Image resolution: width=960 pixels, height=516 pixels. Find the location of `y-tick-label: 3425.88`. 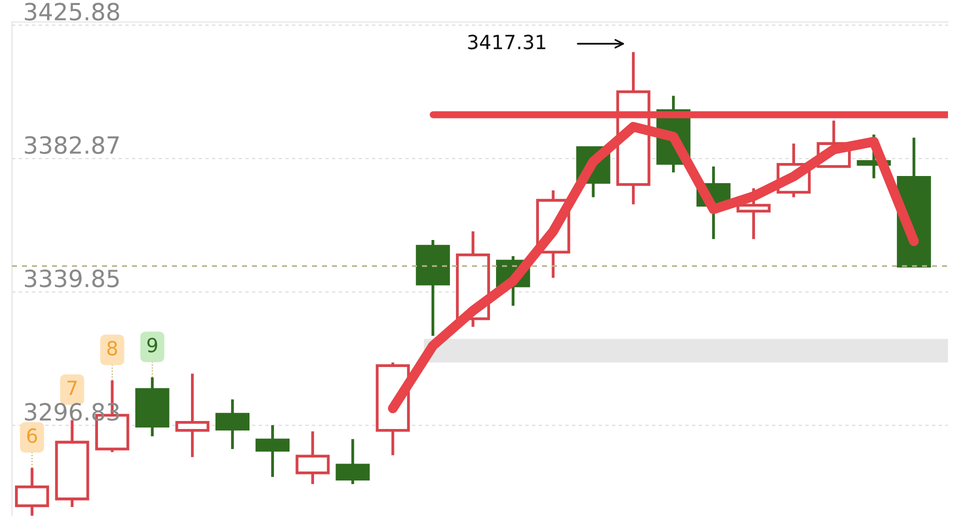

y-tick-label: 3425.88 is located at coordinates (72, 11).